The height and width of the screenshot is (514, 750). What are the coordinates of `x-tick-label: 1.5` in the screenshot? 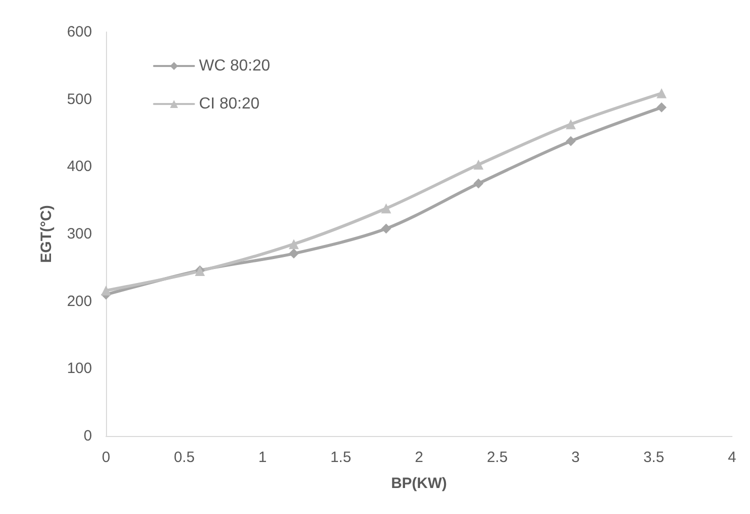 It's located at (341, 457).